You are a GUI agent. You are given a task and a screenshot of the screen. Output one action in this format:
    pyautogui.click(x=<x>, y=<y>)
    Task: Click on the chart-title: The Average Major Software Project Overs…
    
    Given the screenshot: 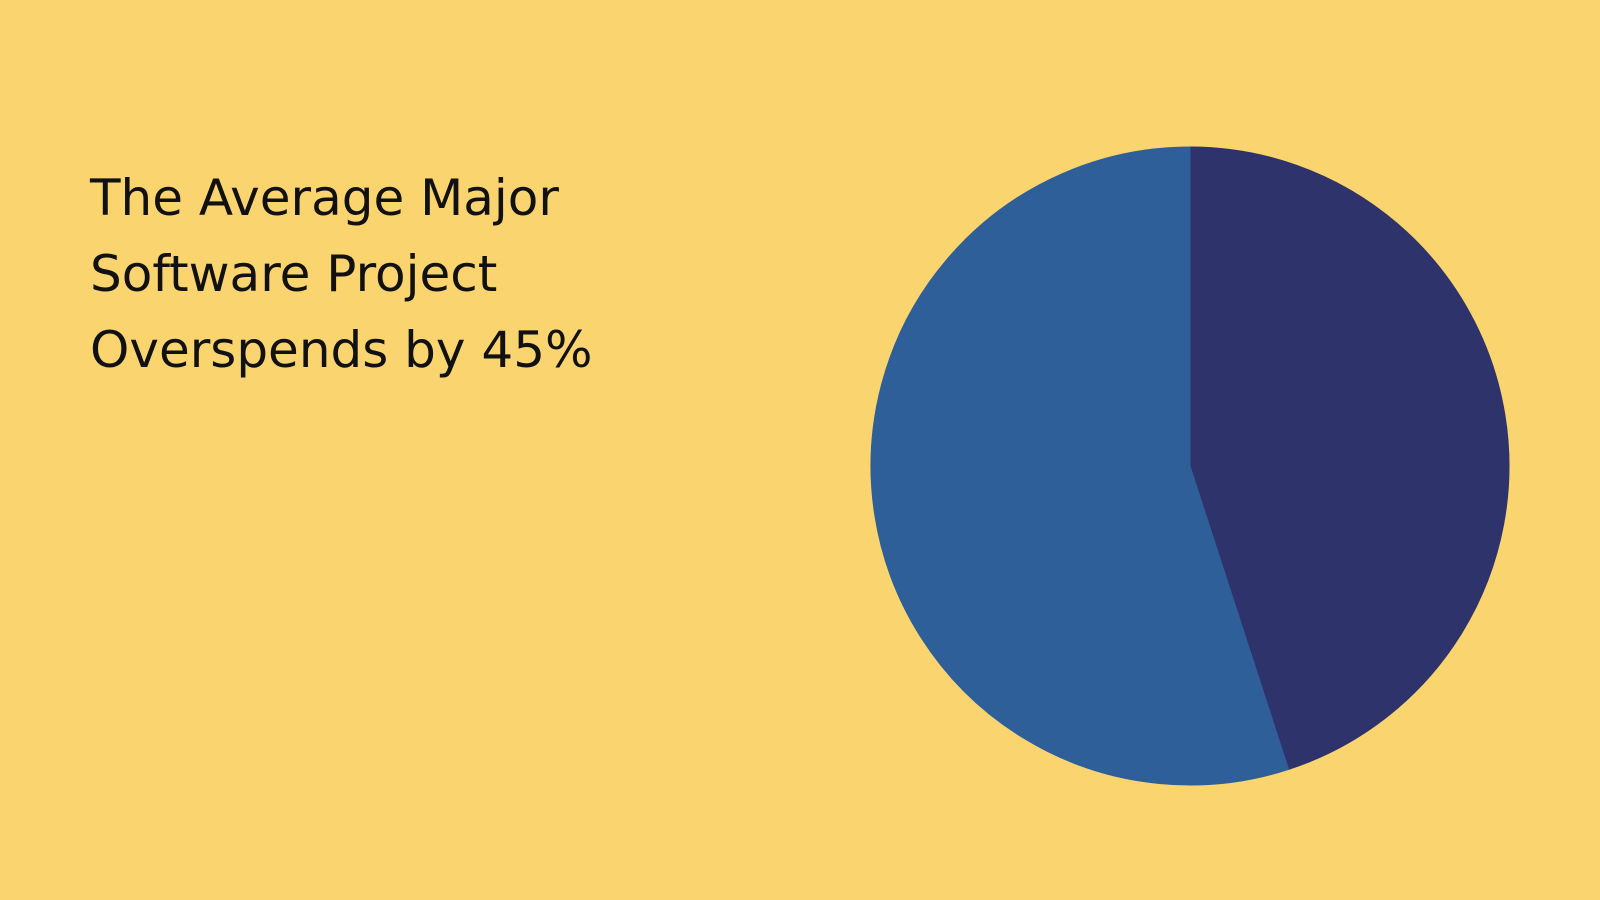 What is the action you would take?
    pyautogui.click(x=370, y=274)
    